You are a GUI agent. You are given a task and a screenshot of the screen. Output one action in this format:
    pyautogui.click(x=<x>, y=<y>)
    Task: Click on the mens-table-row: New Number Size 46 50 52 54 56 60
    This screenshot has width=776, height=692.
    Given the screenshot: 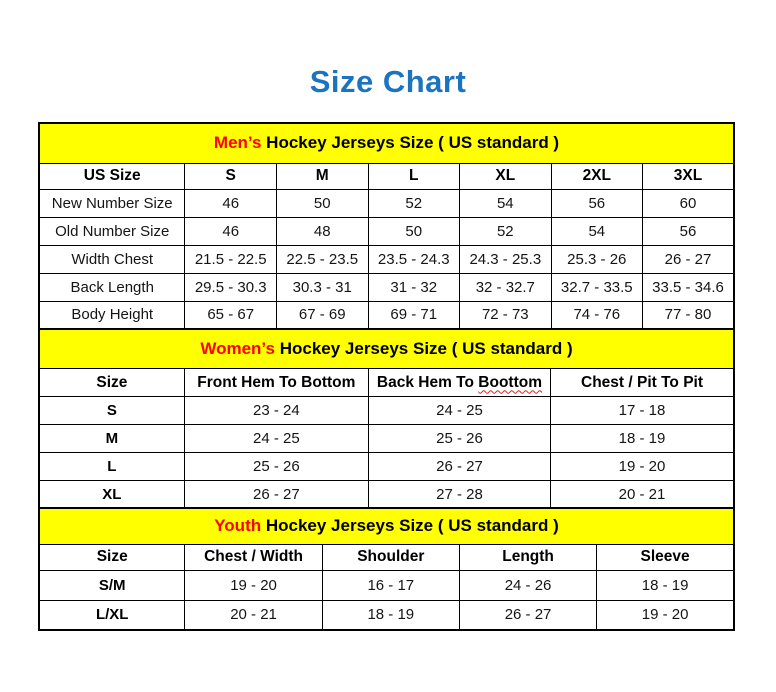 What is the action you would take?
    pyautogui.click(x=386, y=203)
    